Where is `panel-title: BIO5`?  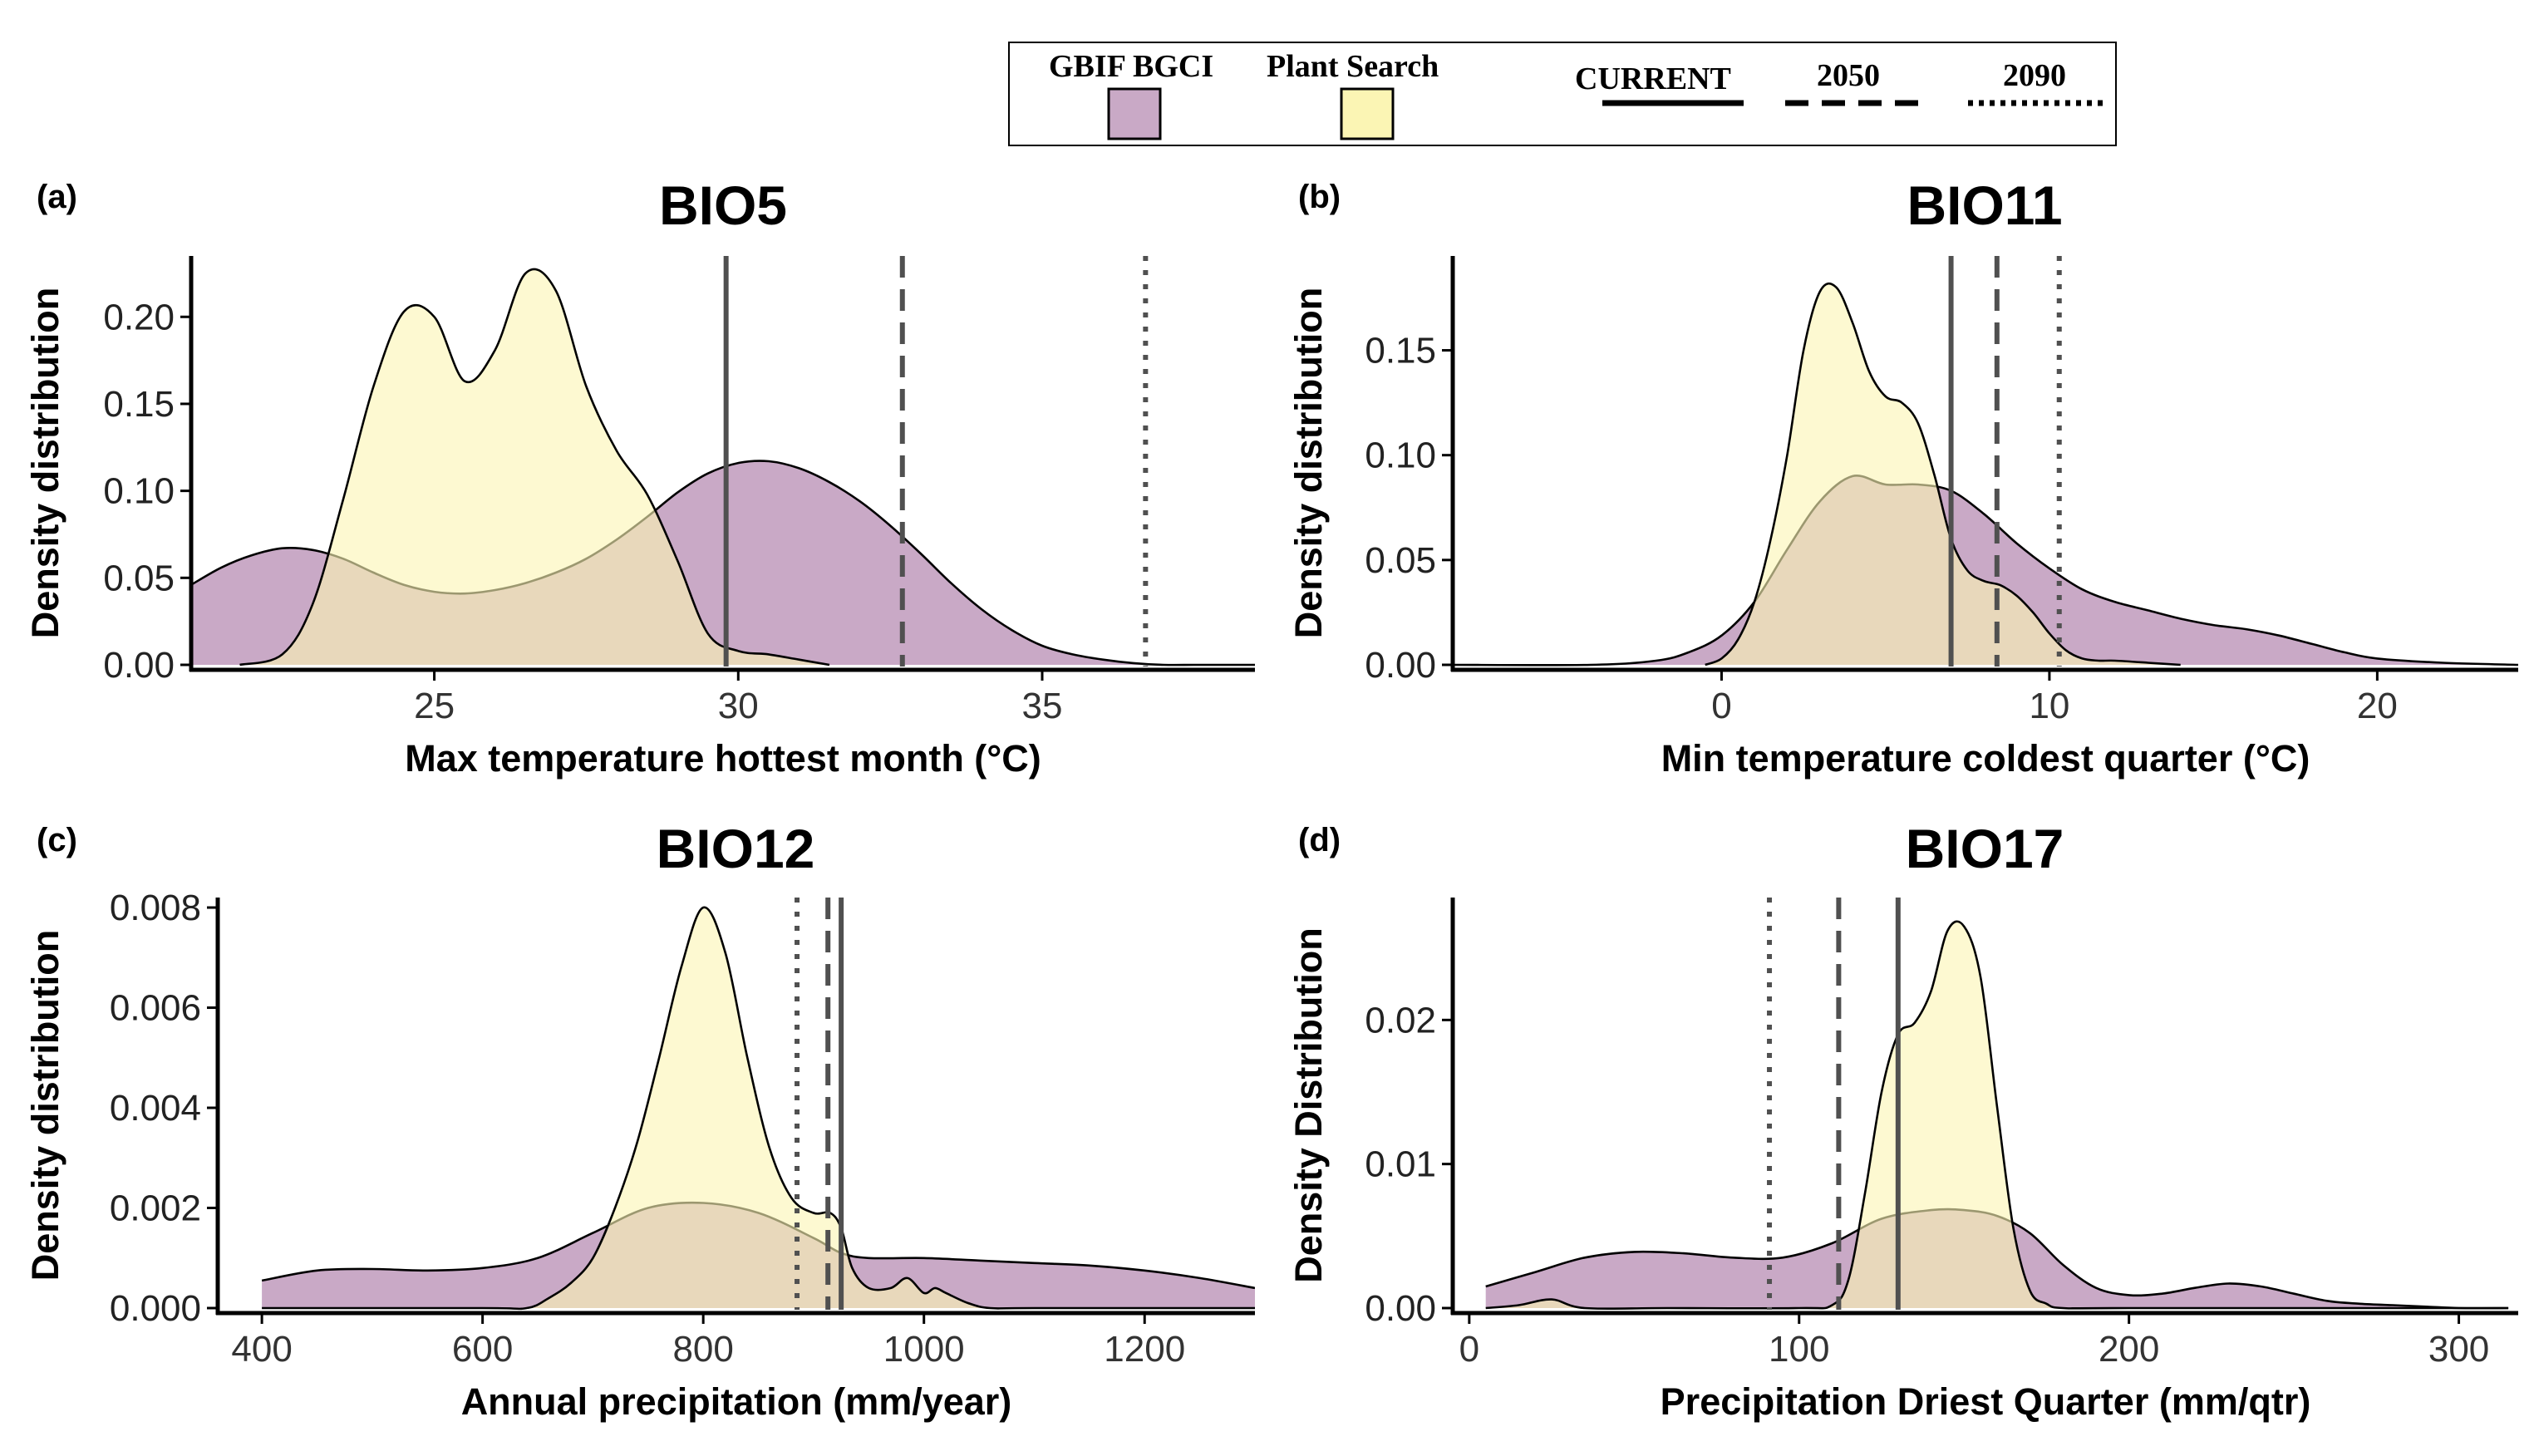
panel-title: BIO5 is located at coordinates (723, 205).